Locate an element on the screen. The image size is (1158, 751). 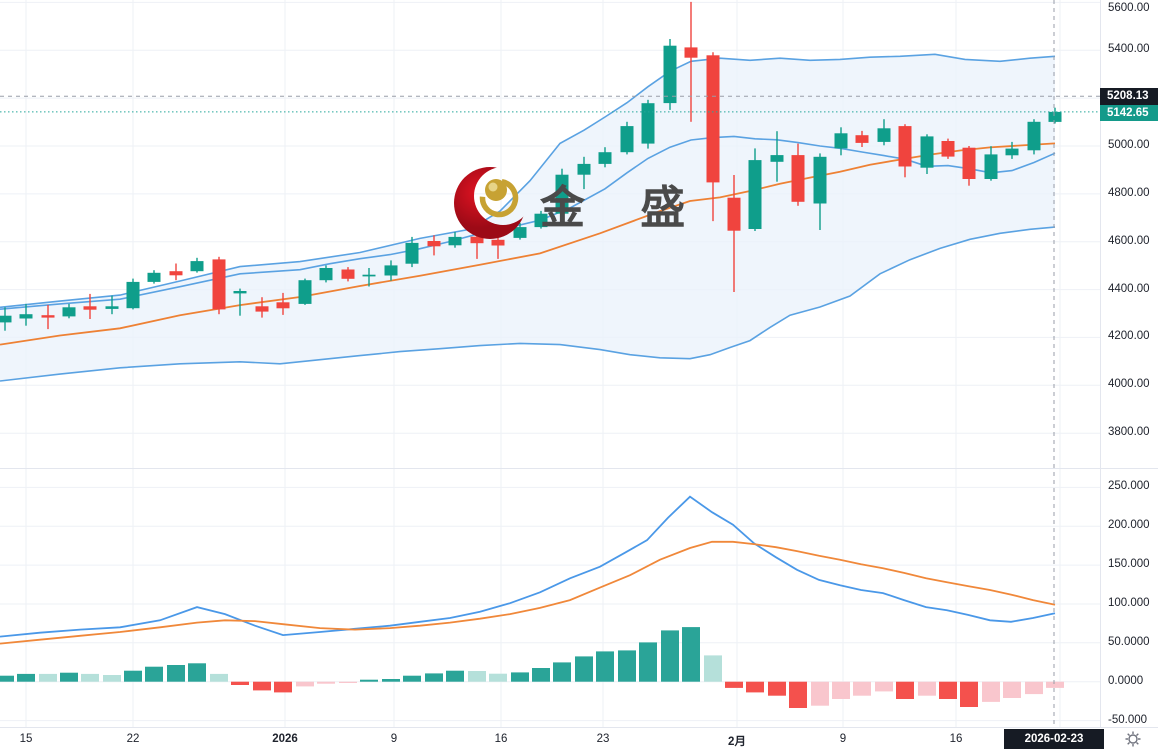
macd-axis-label: 250.000 is located at coordinates (1129, 486).